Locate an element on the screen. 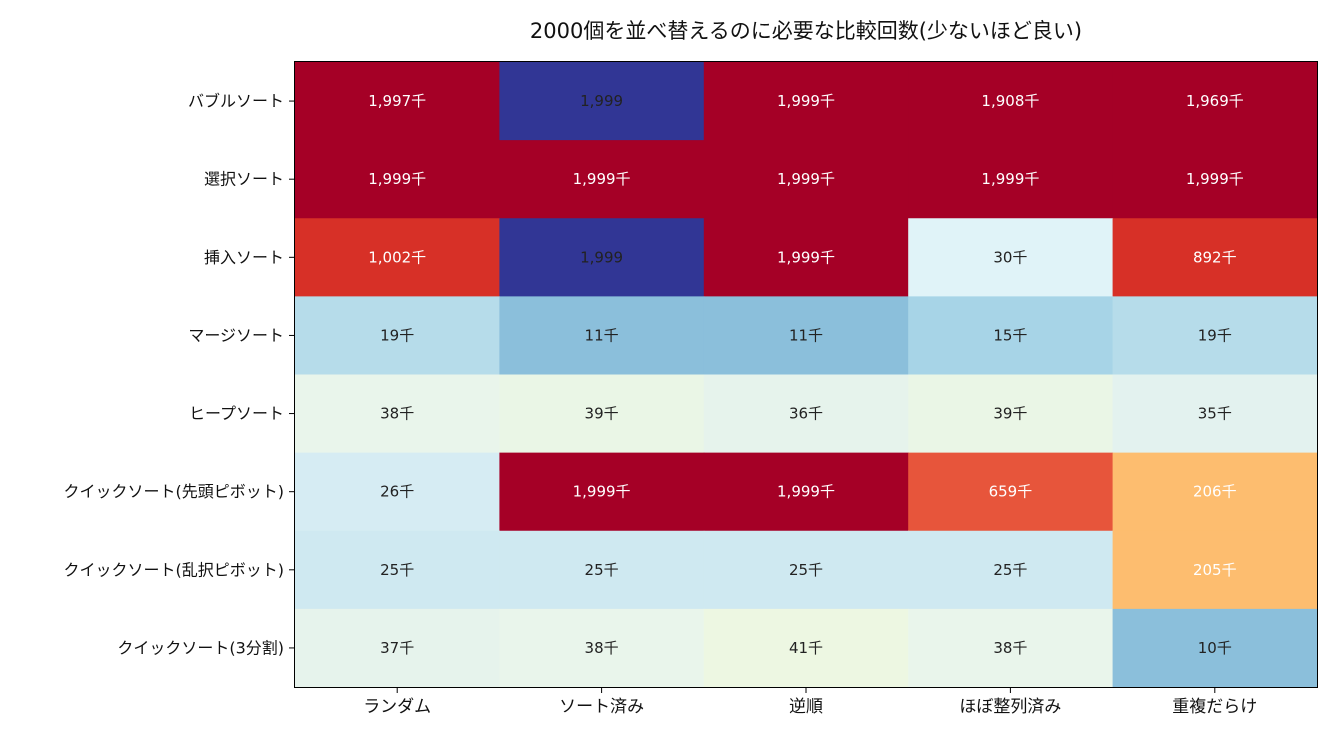 This screenshot has width=1334, height=736. y-tick-label: クイックソート(乱択ピボット) is located at coordinates (174, 569).